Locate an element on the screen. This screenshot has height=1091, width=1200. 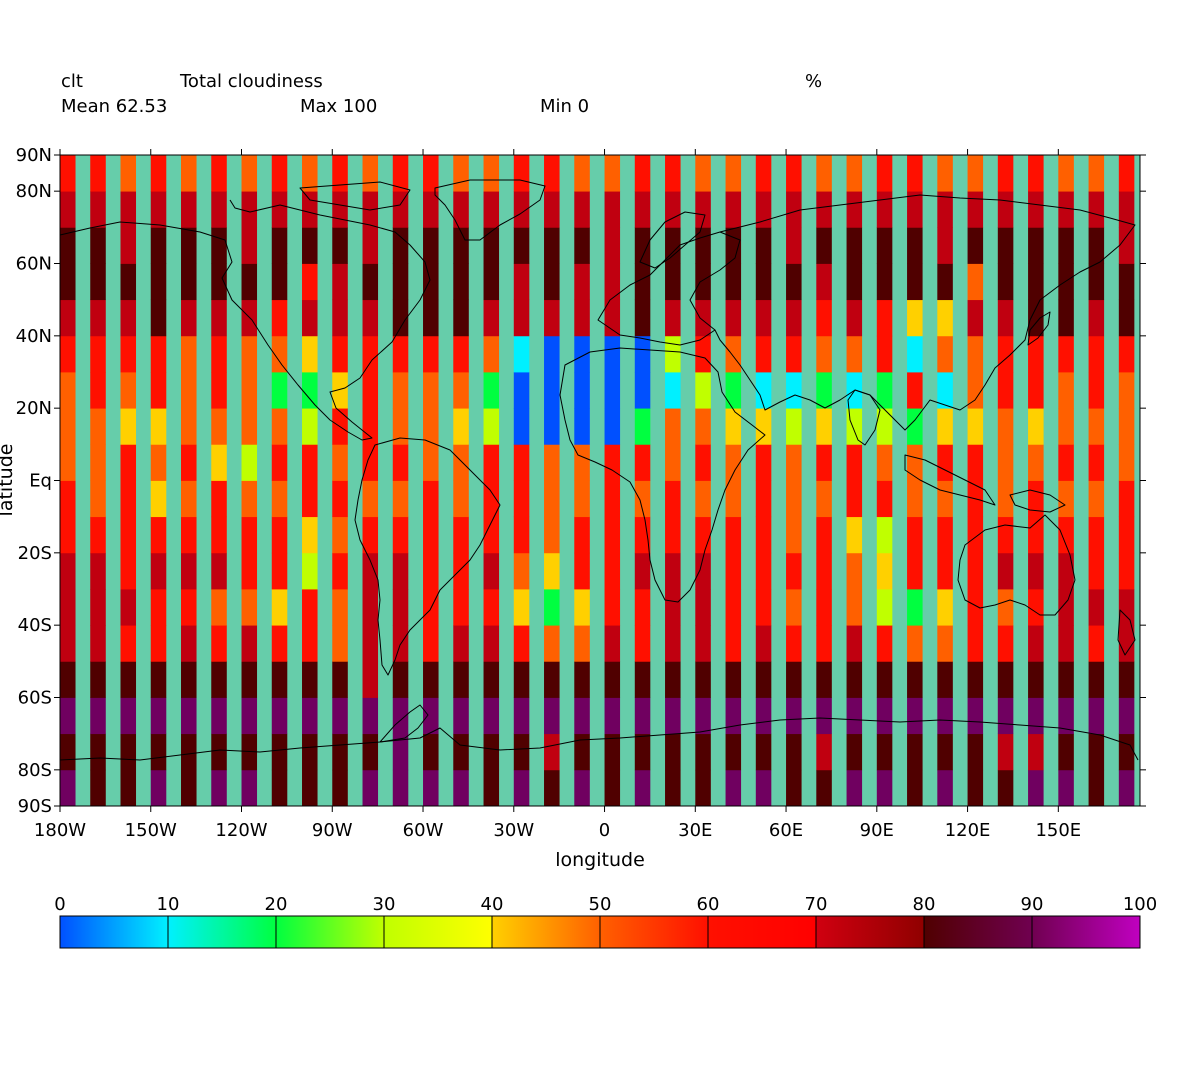
y-tick-label: 40S is located at coordinates (35, 625).